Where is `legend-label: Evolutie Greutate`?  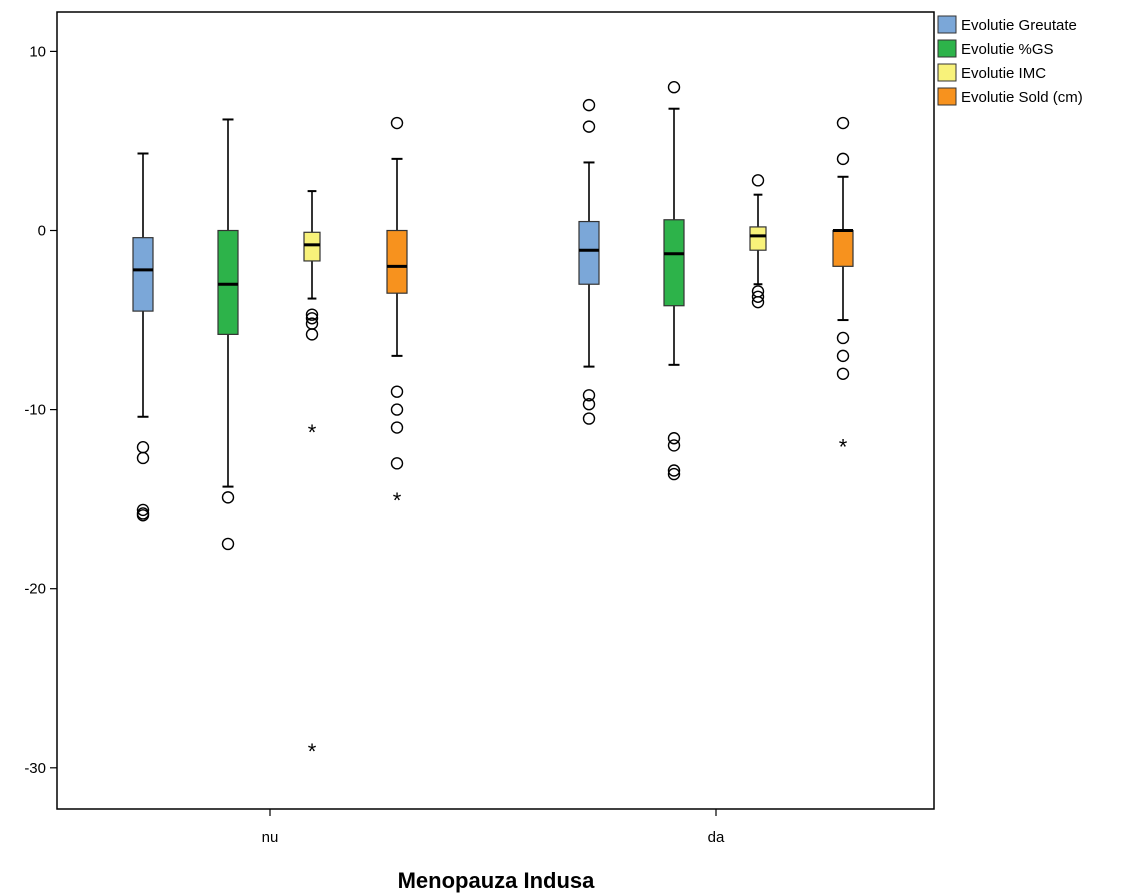
legend-label: Evolutie Greutate is located at coordinates (1019, 25).